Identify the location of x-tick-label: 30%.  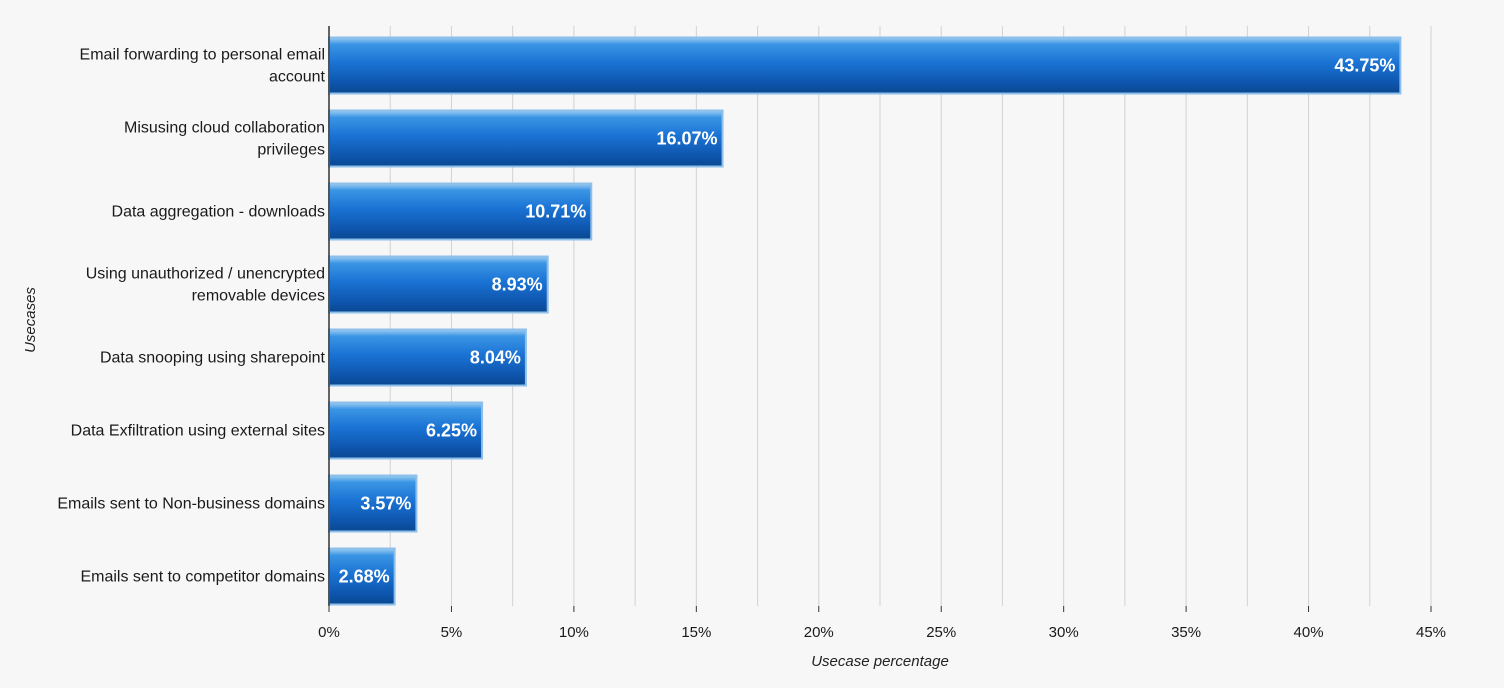
(1064, 632).